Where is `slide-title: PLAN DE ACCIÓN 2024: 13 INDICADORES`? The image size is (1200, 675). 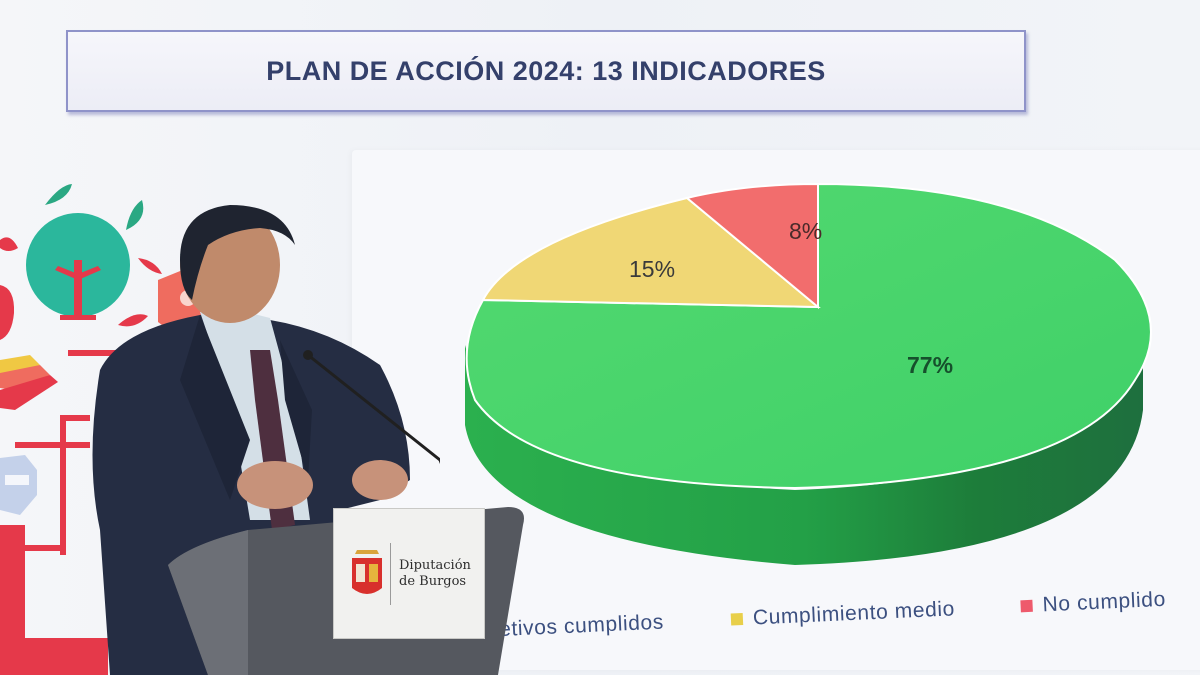
slide-title: PLAN DE ACCIÓN 2024: 13 INDICADORES is located at coordinates (546, 70).